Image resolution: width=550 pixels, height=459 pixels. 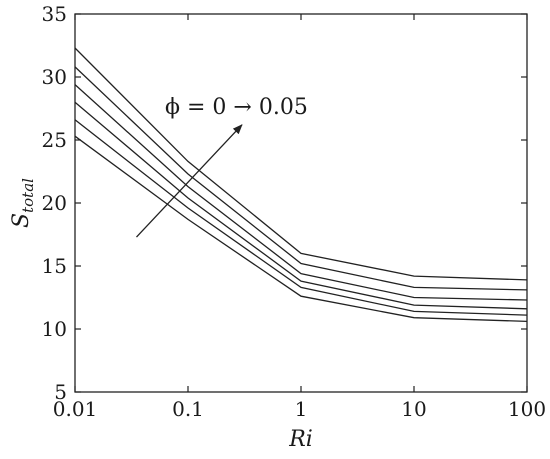 What do you see at coordinates (413, 409) in the screenshot?
I see `x-tick-label: 10` at bounding box center [413, 409].